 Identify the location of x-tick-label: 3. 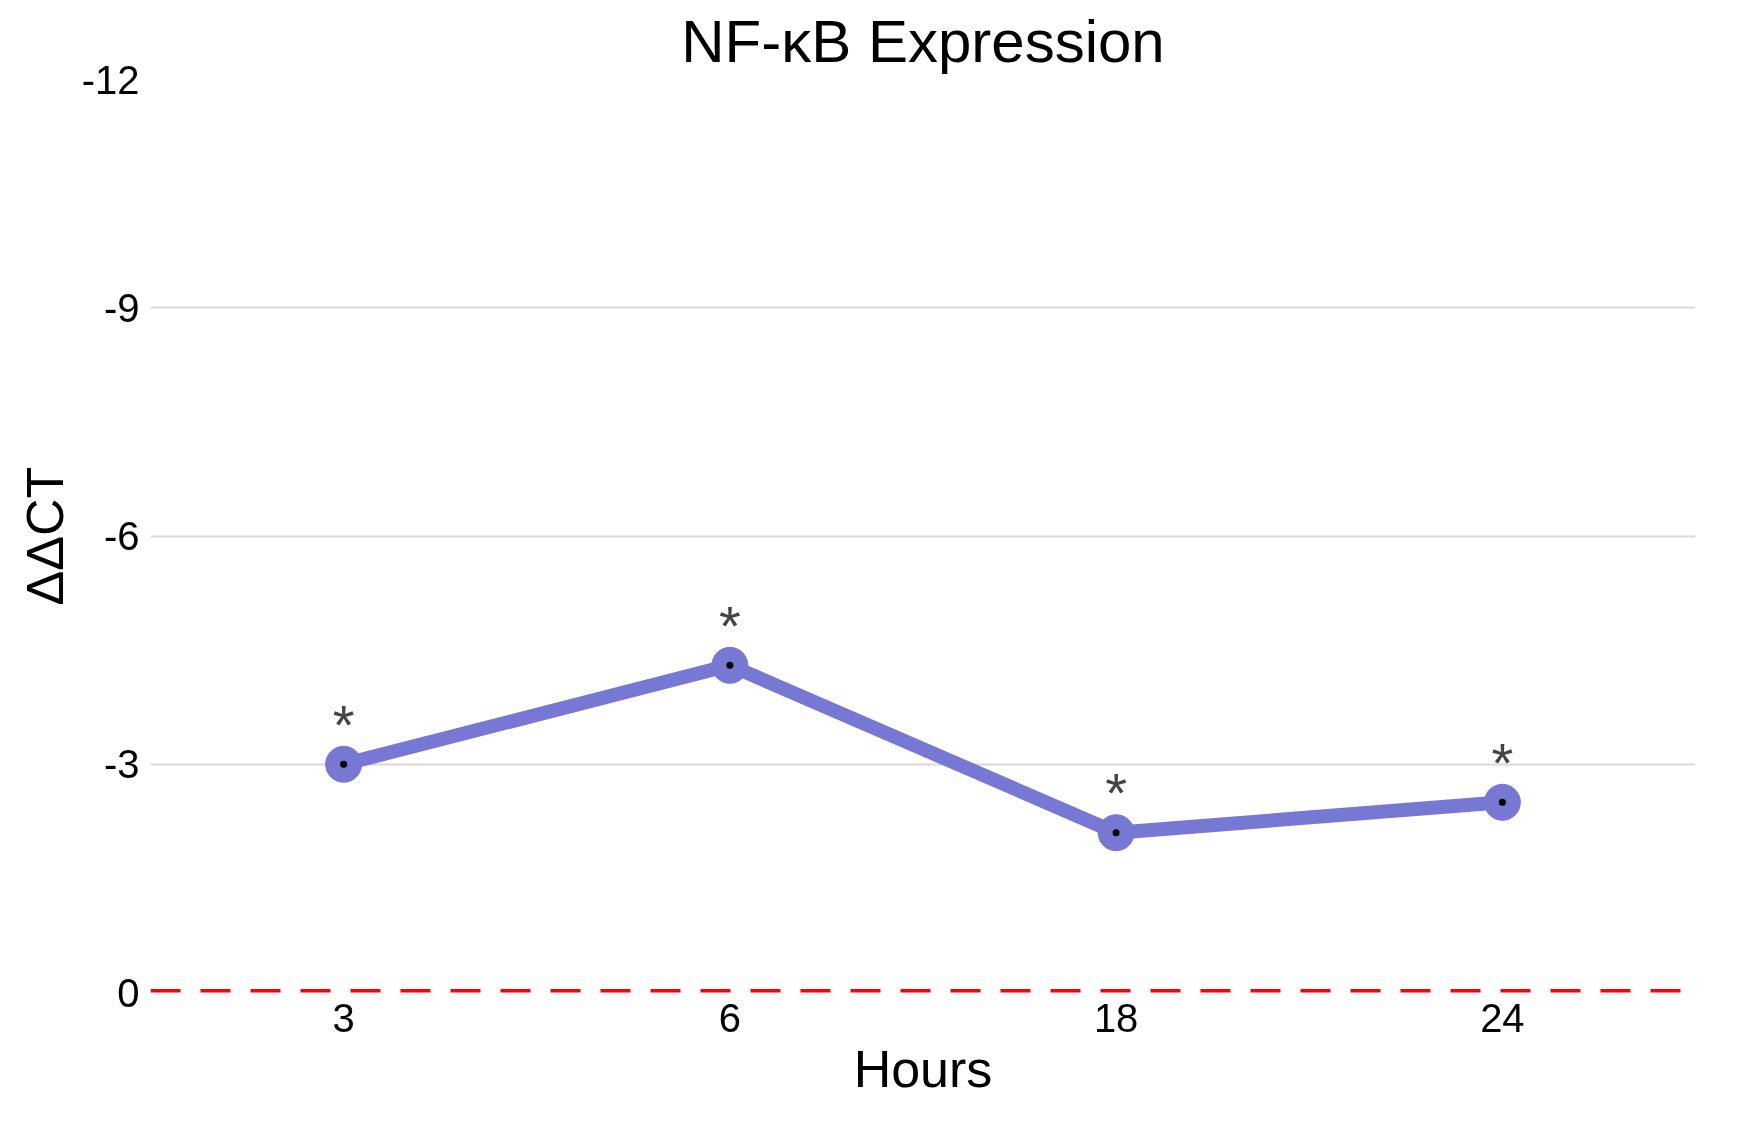
(343, 1017).